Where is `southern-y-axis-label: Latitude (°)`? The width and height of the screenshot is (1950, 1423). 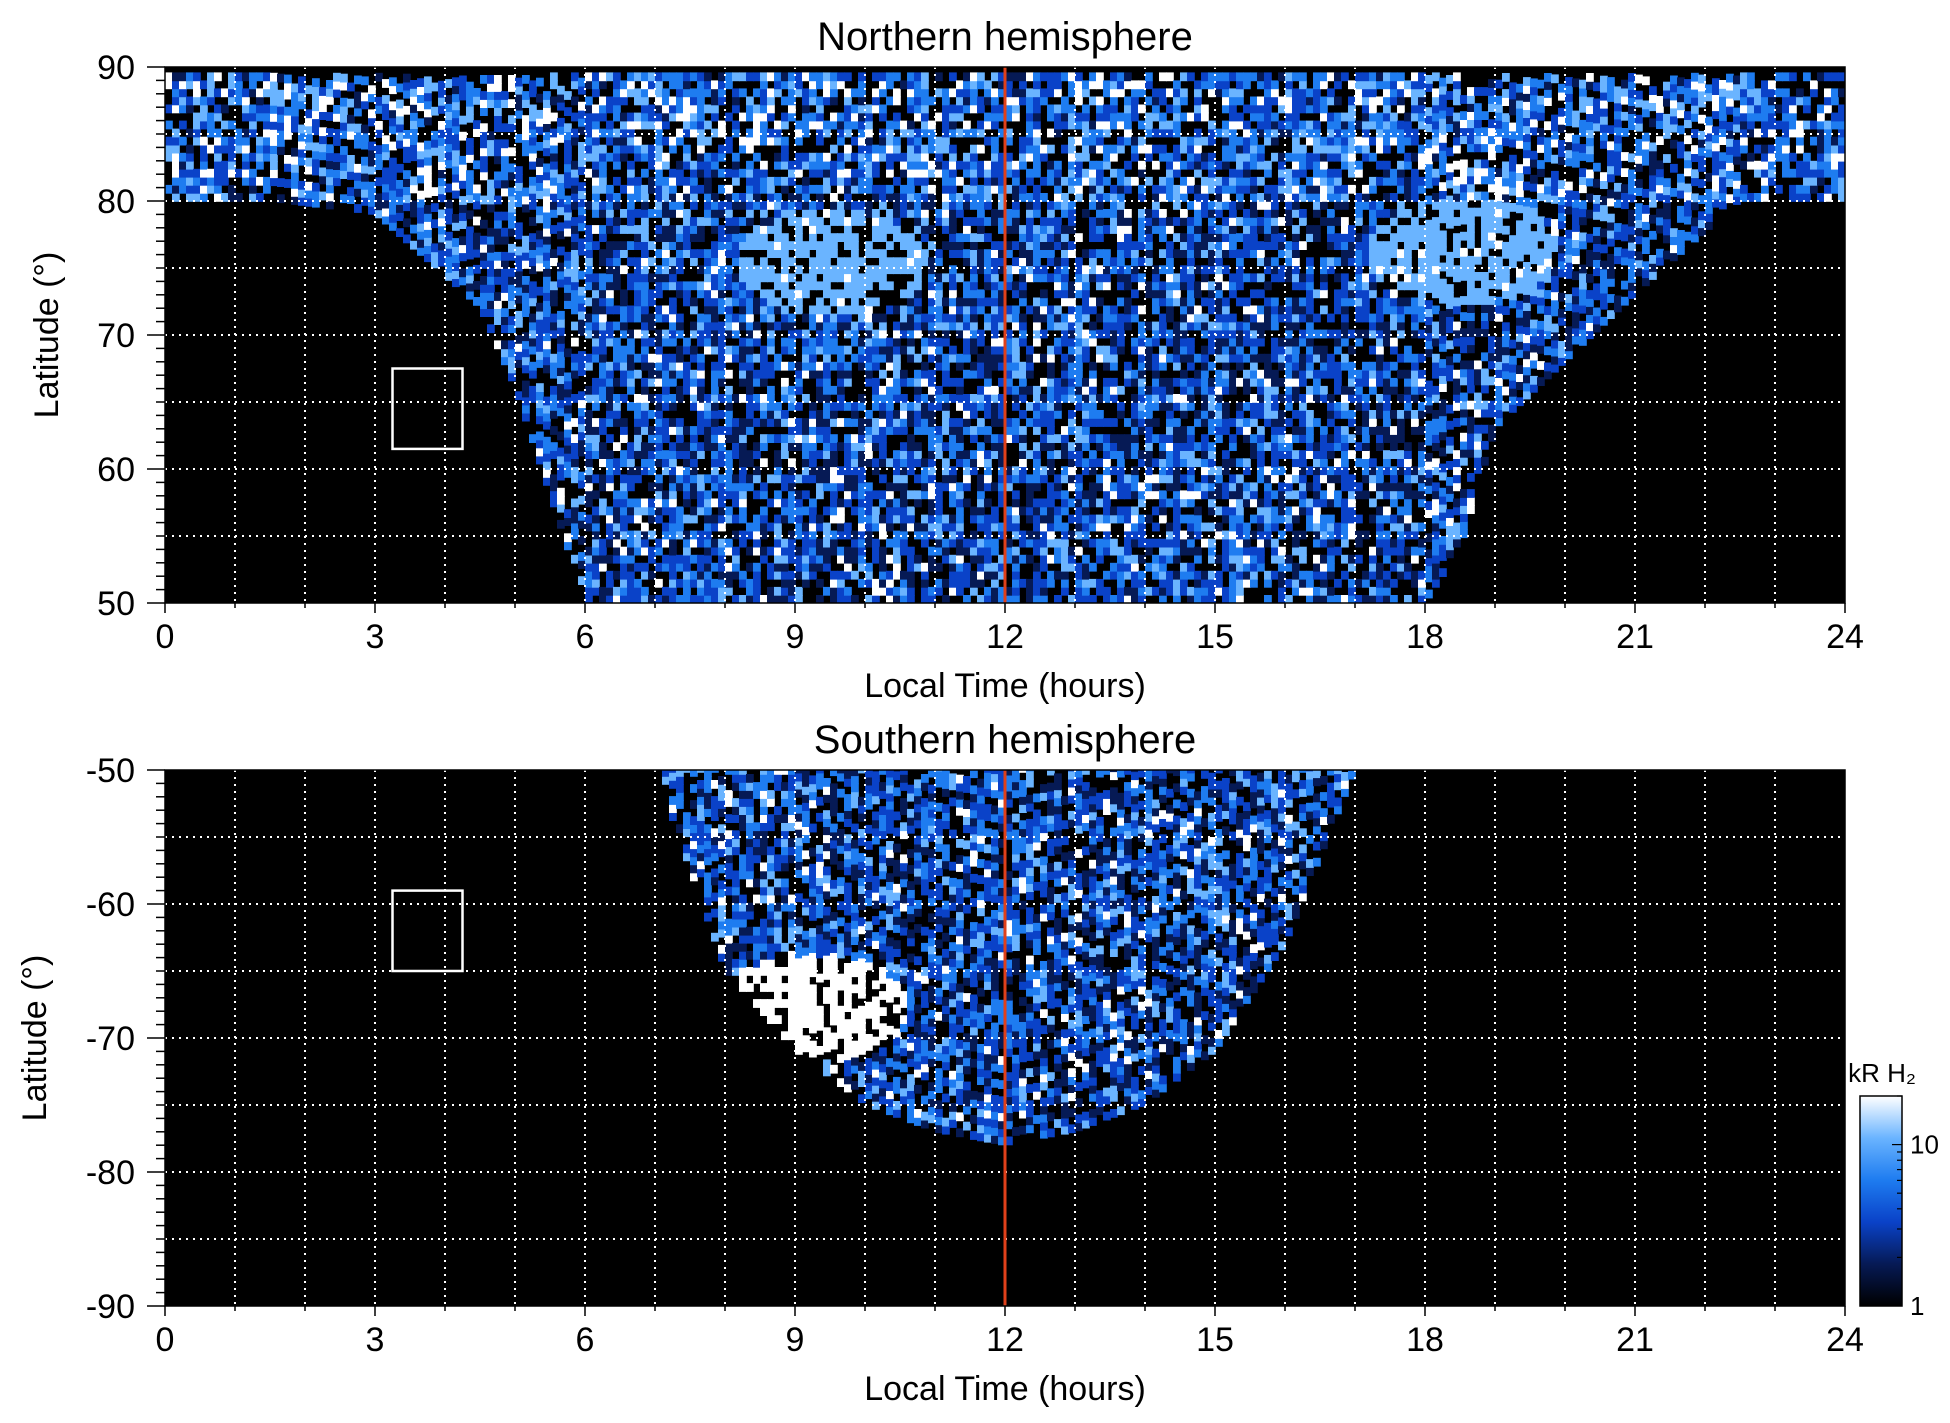 southern-y-axis-label: Latitude (°) is located at coordinates (35, 1038).